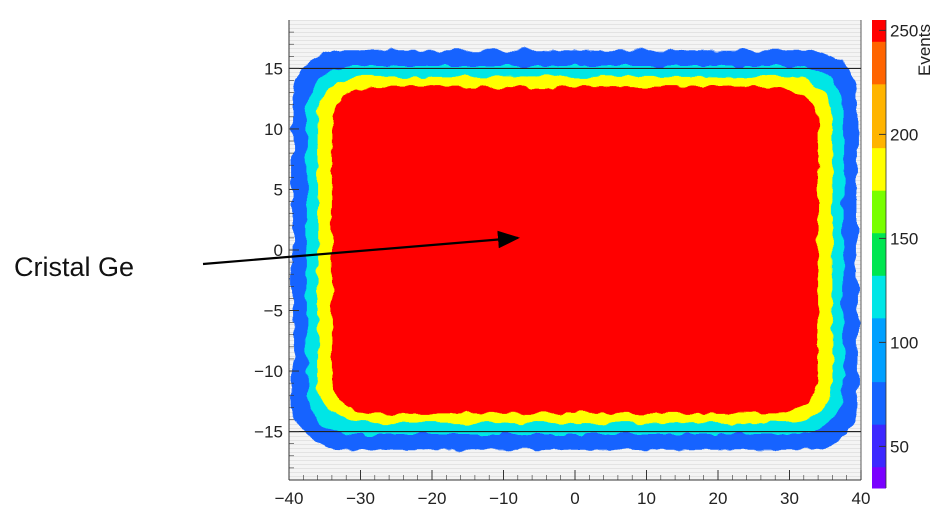  What do you see at coordinates (789, 498) in the screenshot?
I see `x-tick-label: 30` at bounding box center [789, 498].